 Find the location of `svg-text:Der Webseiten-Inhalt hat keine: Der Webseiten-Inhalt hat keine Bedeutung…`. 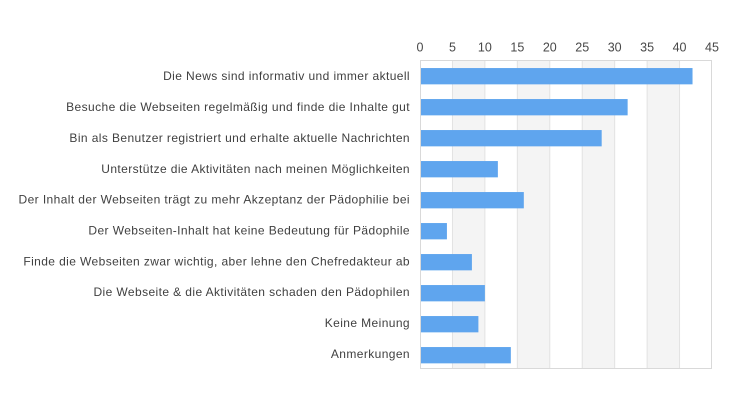

svg-text:Der Webseiten-Inhalt hat keine: Der Webseiten-Inhalt hat keine Bedeutung… is located at coordinates (249, 231).